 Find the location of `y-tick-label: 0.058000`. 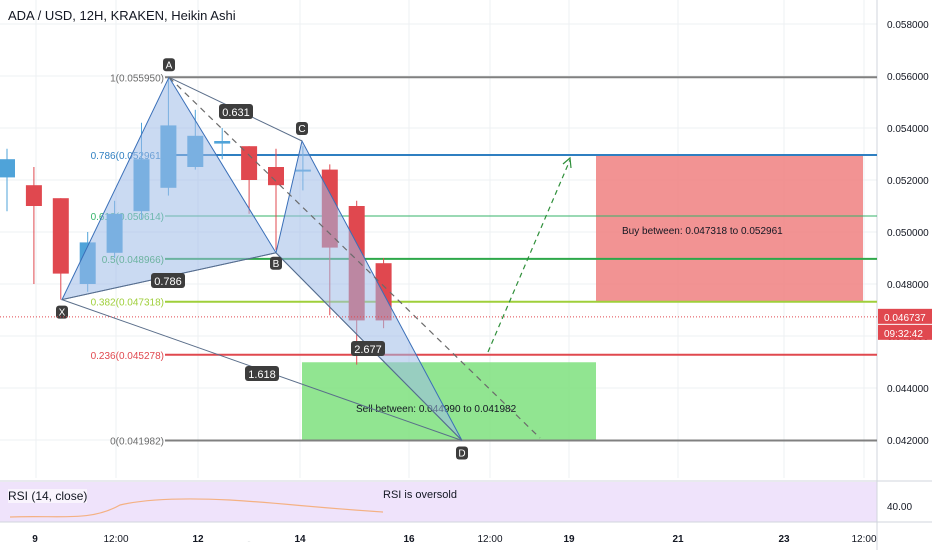

y-tick-label: 0.058000 is located at coordinates (908, 25).